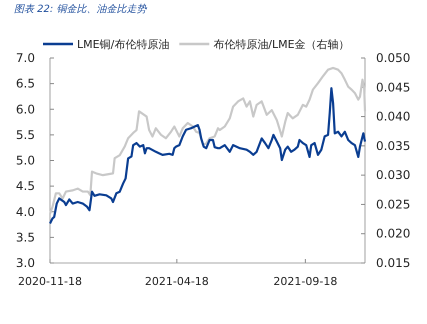 This screenshot has width=427, height=324. I want to click on y-tick-label: 4.5, so click(25, 186).